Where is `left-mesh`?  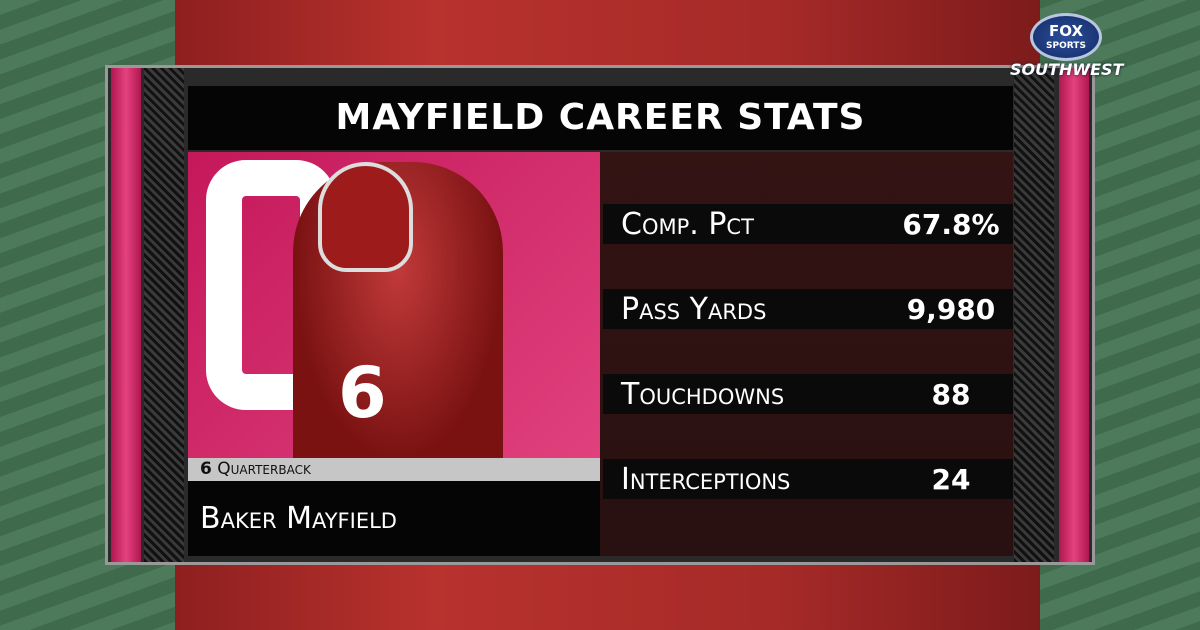
left-mesh is located at coordinates (164, 315).